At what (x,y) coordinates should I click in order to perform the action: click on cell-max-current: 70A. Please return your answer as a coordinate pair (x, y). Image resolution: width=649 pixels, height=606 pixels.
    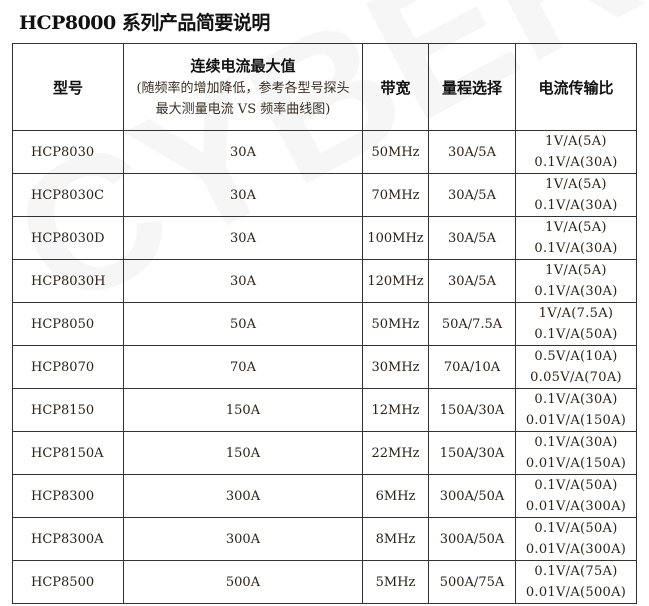
    Looking at the image, I should click on (243, 367).